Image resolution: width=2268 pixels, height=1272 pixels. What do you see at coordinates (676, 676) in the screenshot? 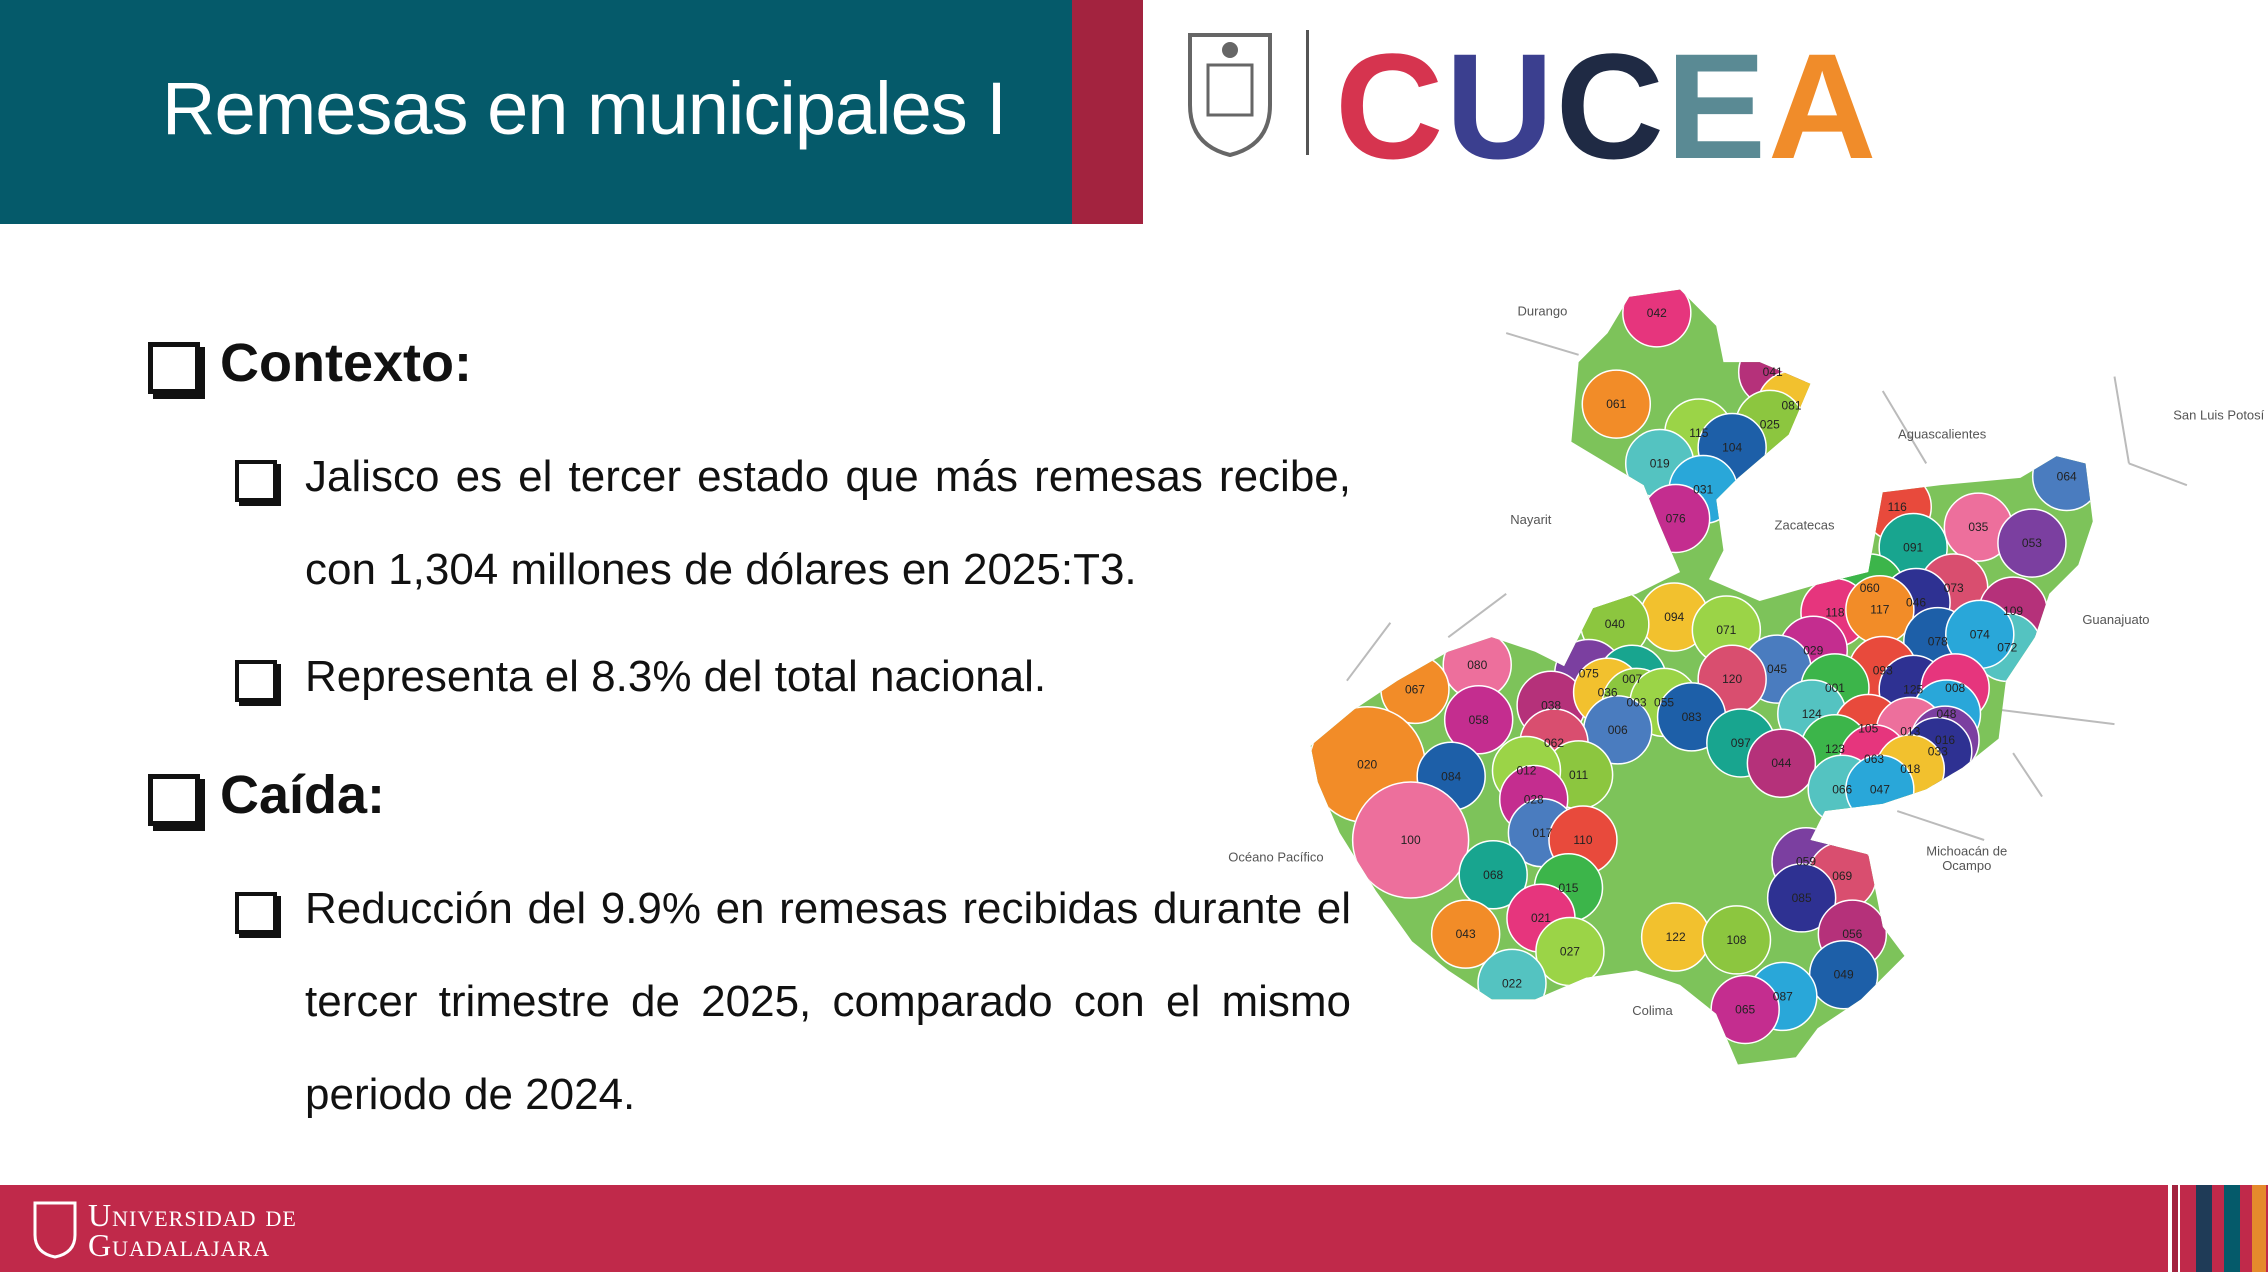
I see `bullet-text: Representa el 8.3% del total nacional.` at bounding box center [676, 676].